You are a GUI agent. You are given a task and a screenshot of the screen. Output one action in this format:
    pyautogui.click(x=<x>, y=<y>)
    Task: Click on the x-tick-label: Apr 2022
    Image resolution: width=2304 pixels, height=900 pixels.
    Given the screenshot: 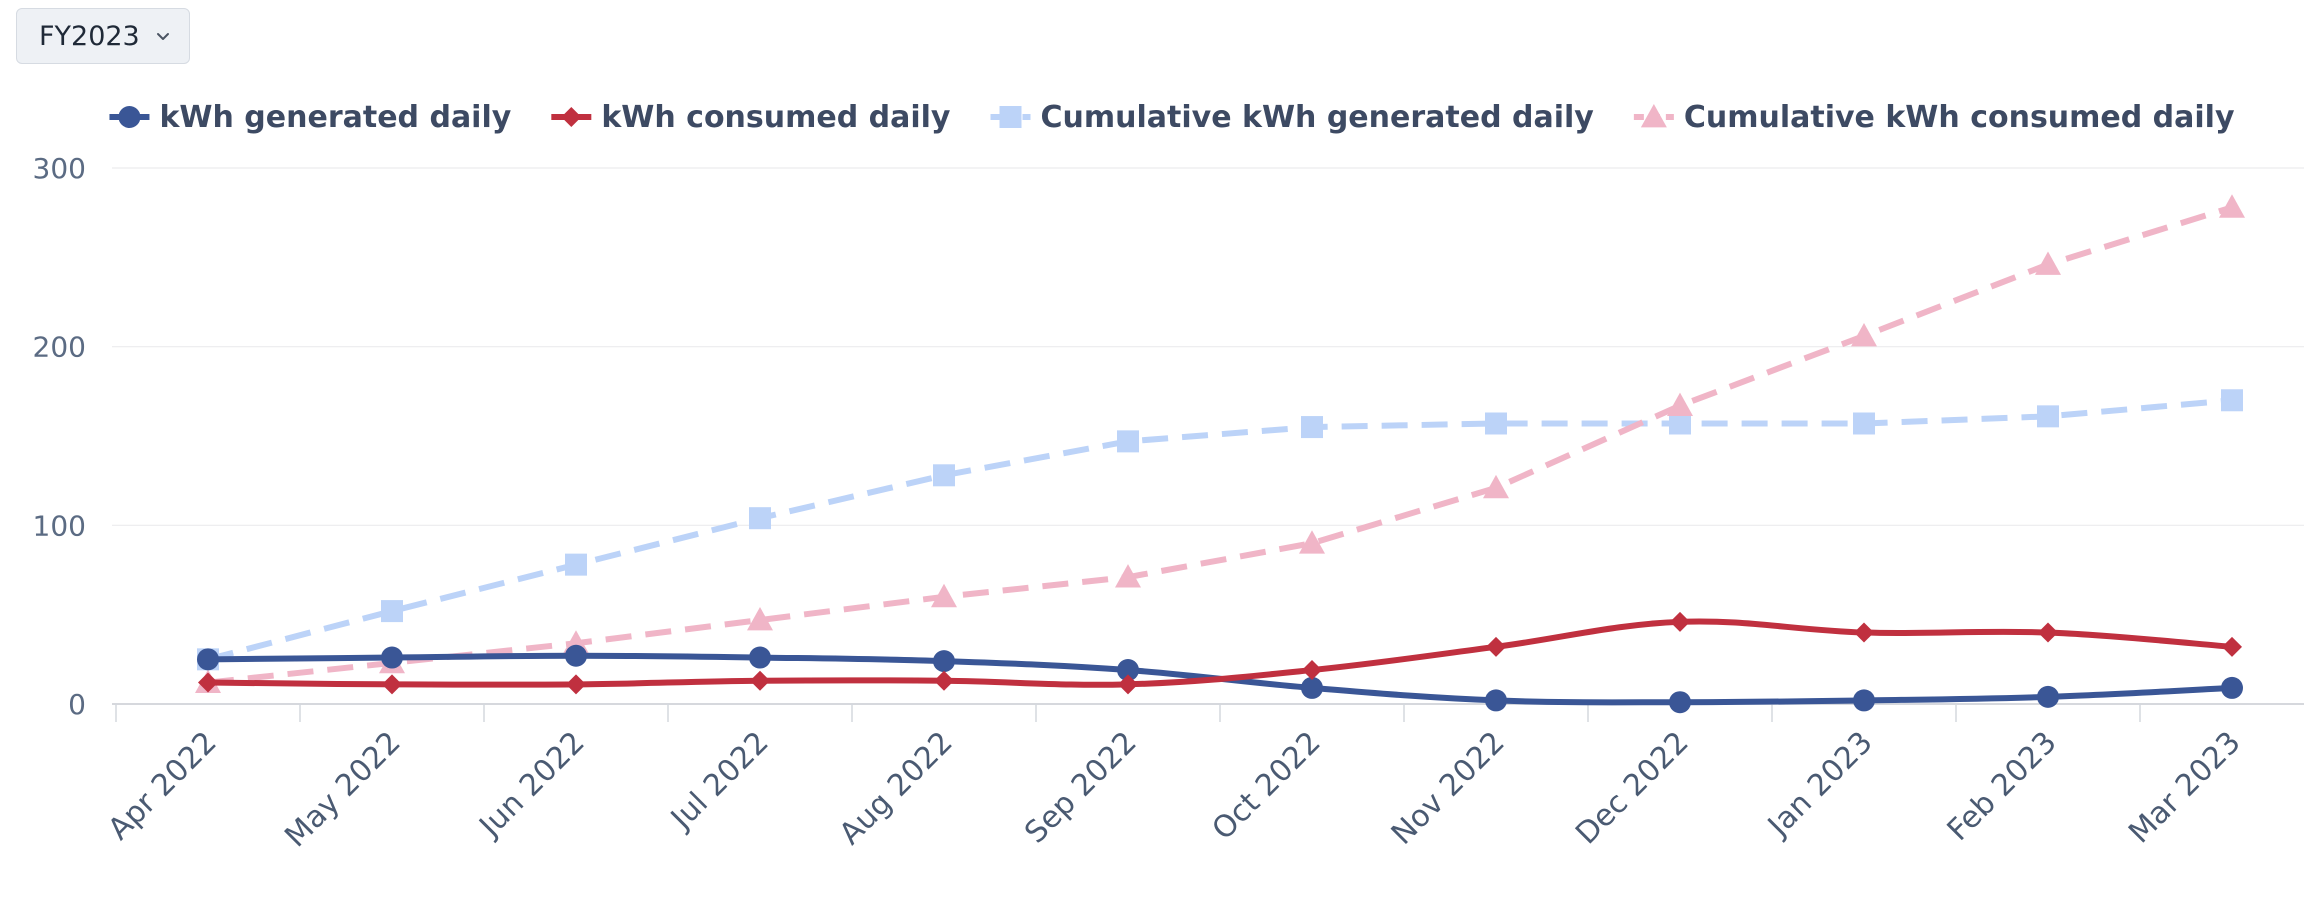 What is the action you would take?
    pyautogui.click(x=162, y=786)
    